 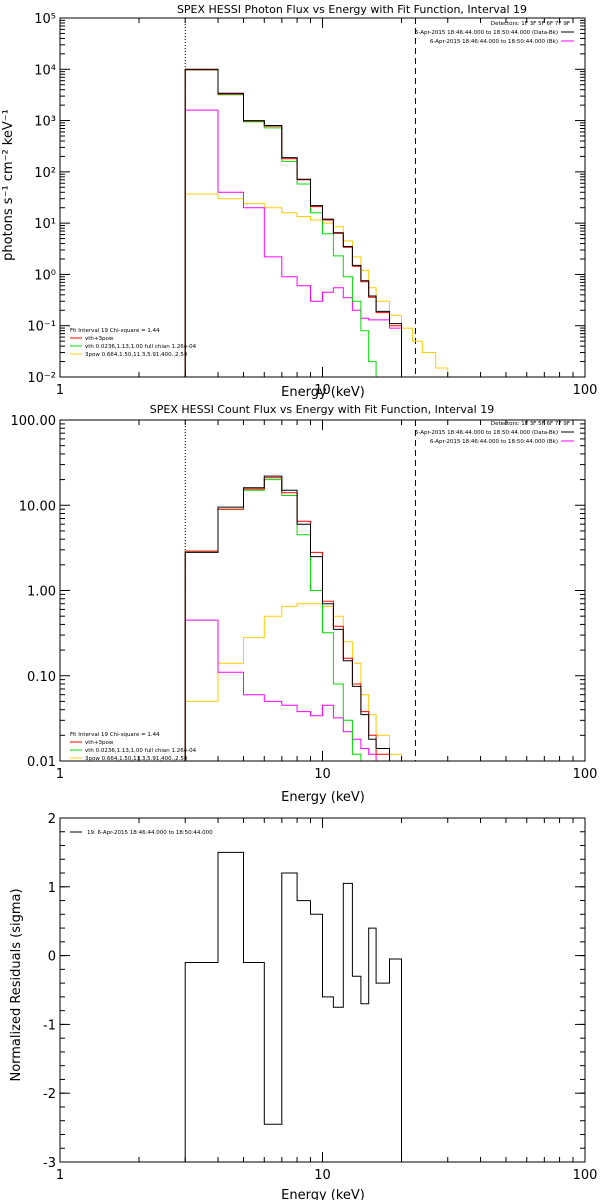 I want to click on photon-flux-xlabel: Energy (keV), so click(x=323, y=392).